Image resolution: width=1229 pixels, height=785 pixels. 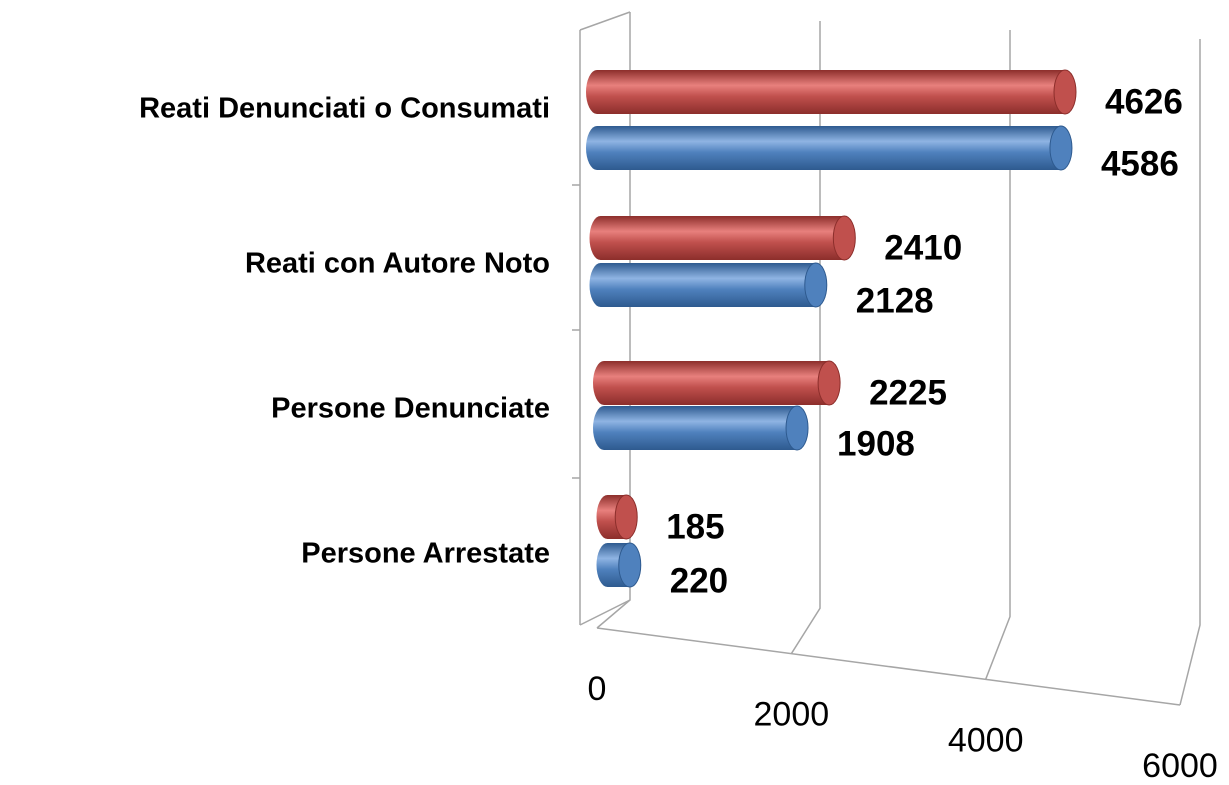 What do you see at coordinates (923, 247) in the screenshot?
I see `value-label: 2410` at bounding box center [923, 247].